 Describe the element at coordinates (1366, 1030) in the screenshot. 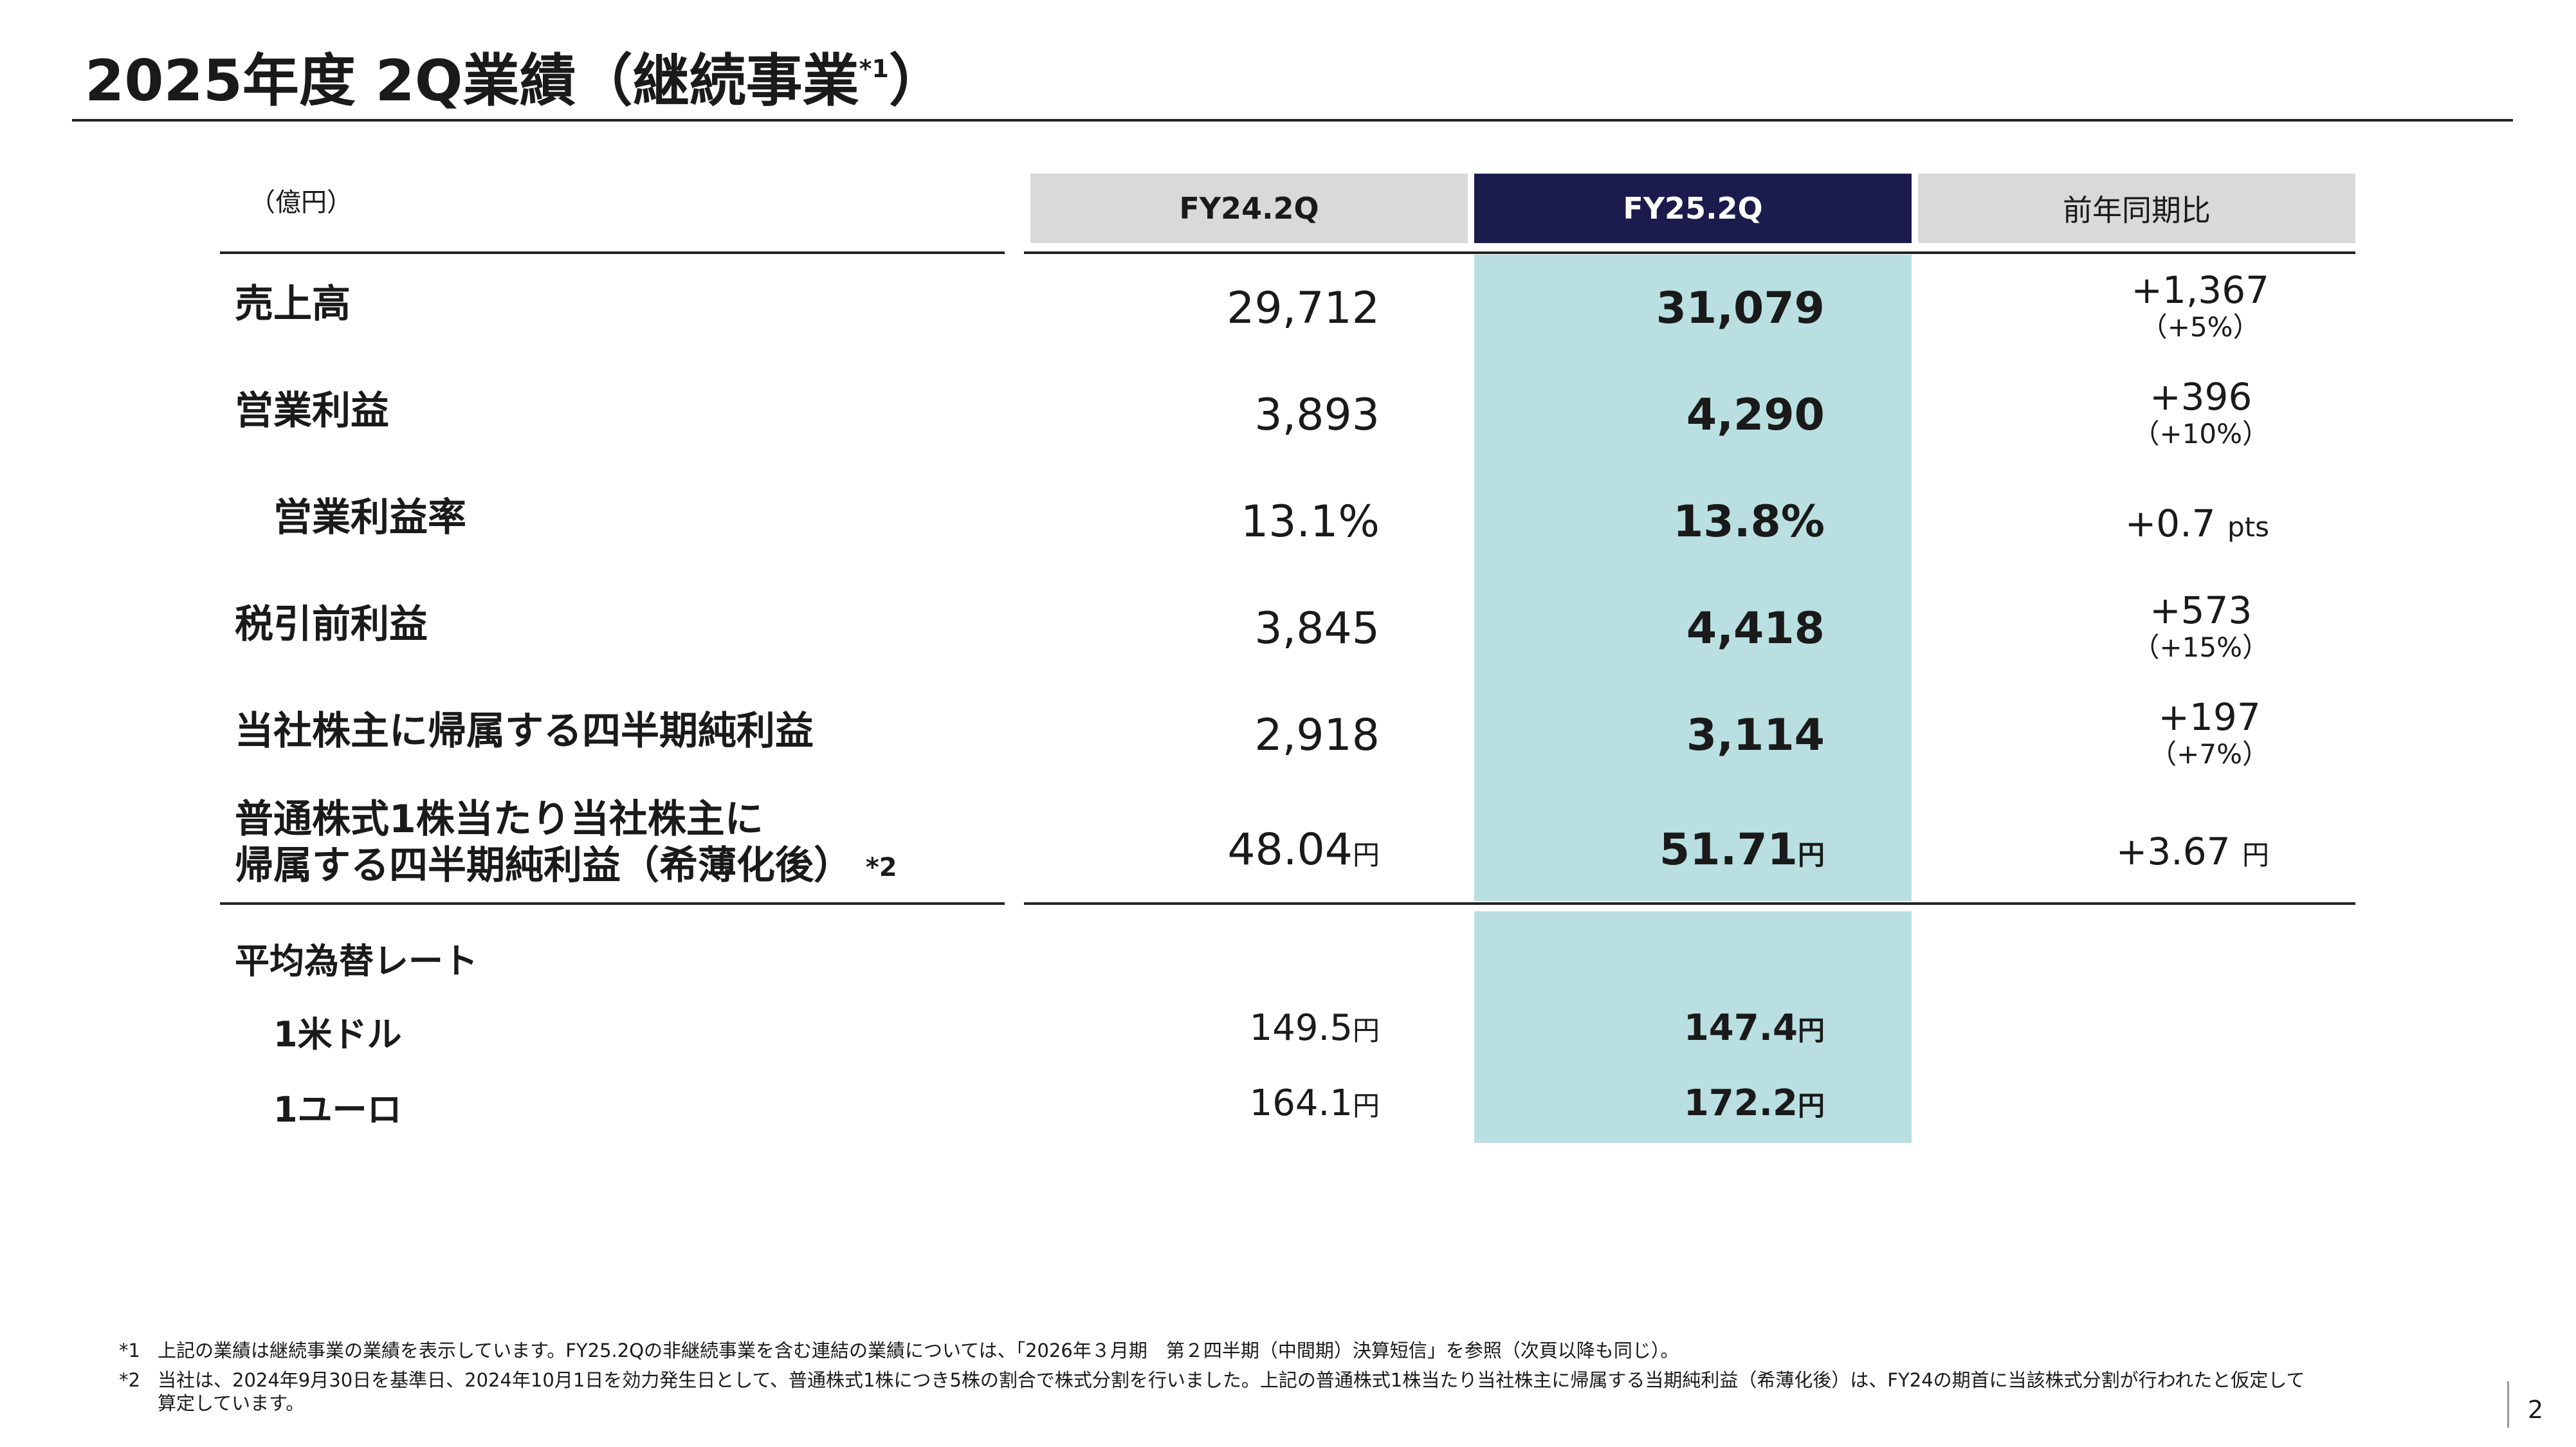

I see `fx-usd-fy24-unit: 円` at that location.